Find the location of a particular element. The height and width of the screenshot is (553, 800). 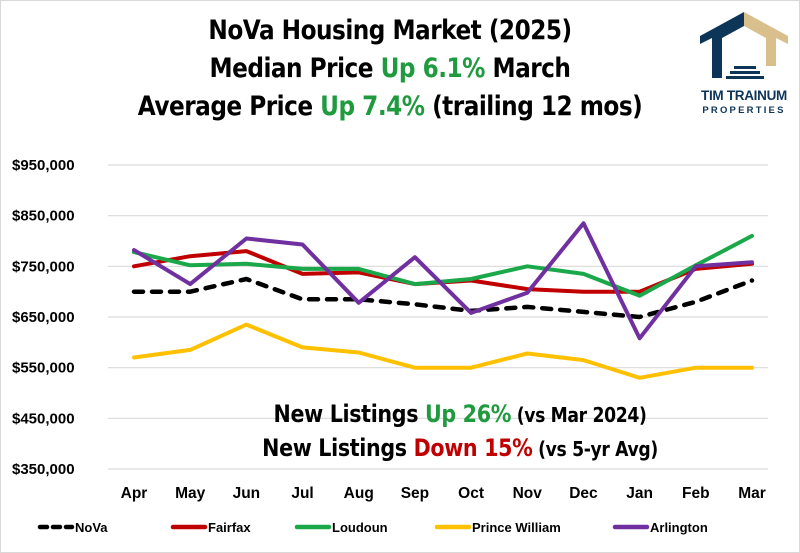

x-tick-label: Apr is located at coordinates (134, 493).